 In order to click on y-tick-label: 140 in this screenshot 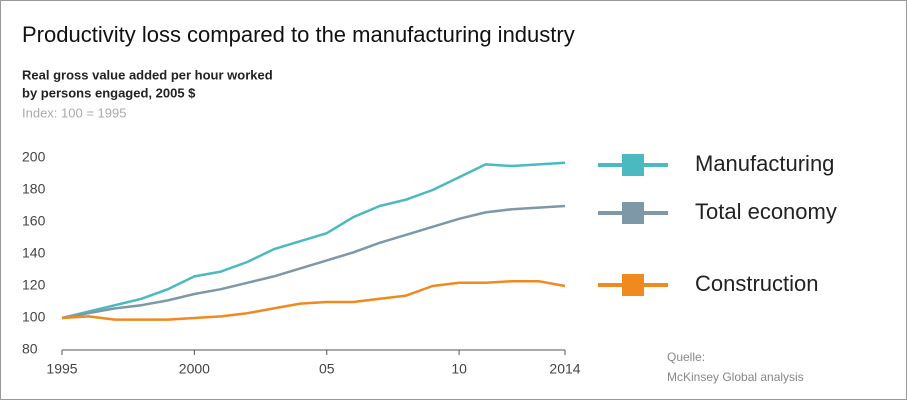, I will do `click(34, 253)`.